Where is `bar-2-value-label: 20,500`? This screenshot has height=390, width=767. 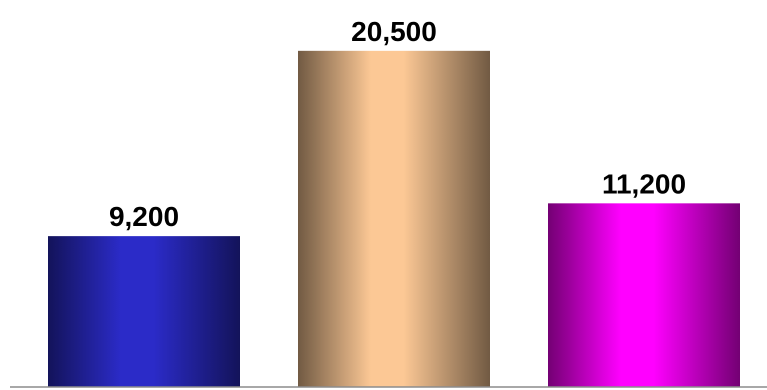 bar-2-value-label: 20,500 is located at coordinates (394, 31).